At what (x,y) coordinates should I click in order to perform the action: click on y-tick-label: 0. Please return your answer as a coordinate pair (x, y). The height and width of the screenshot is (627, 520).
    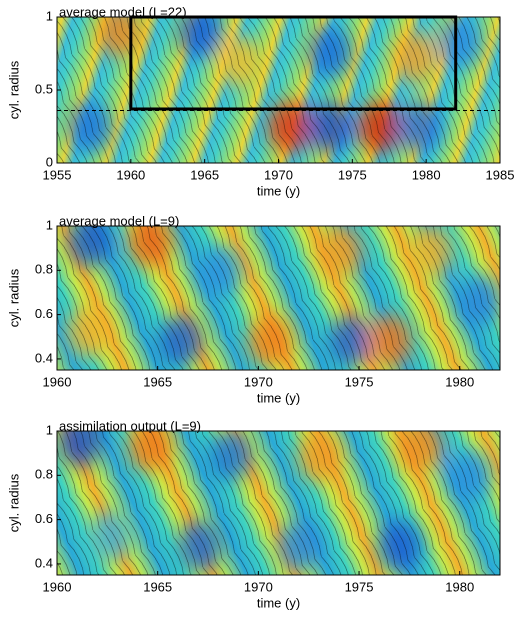
    Looking at the image, I should click on (49, 161).